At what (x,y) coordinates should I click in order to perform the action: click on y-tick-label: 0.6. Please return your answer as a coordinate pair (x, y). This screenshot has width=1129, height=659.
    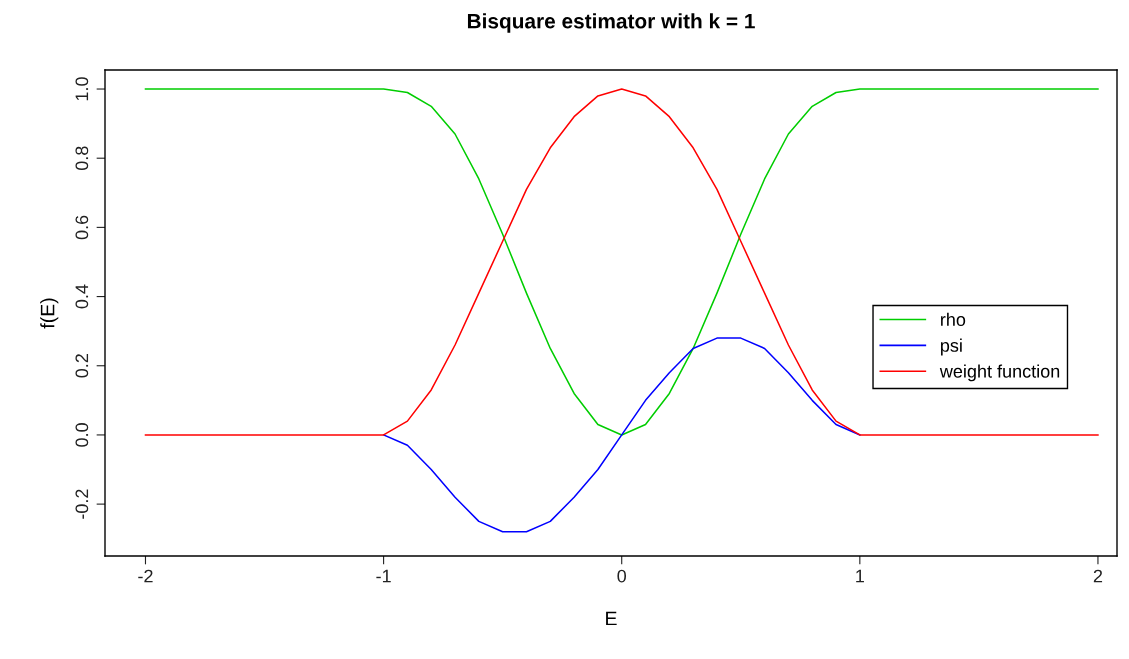
    Looking at the image, I should click on (82, 227).